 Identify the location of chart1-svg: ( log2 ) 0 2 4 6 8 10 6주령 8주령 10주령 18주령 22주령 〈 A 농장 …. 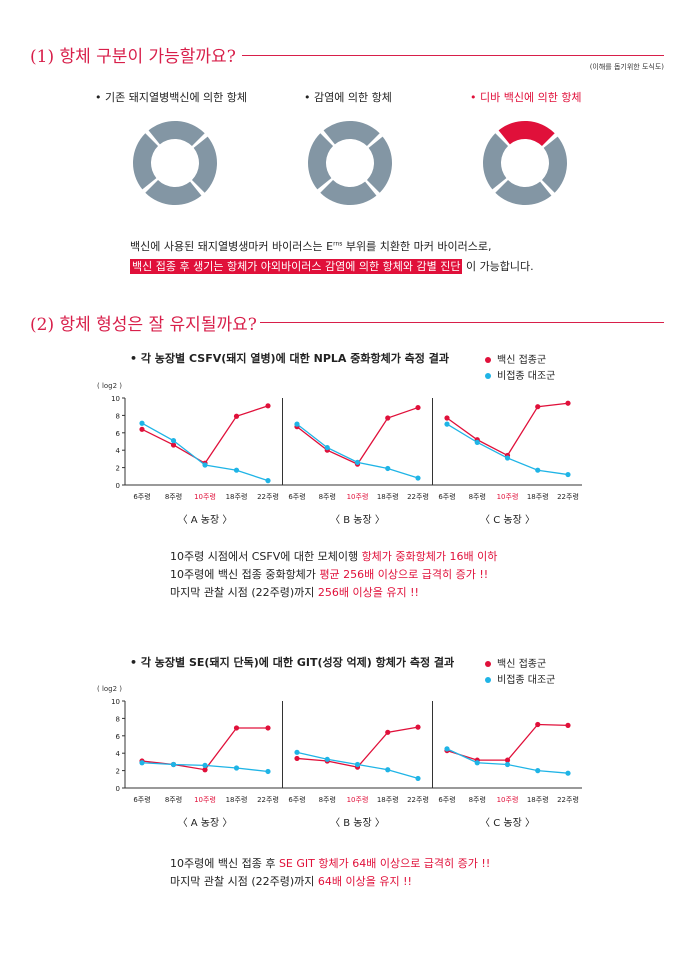
(339, 454).